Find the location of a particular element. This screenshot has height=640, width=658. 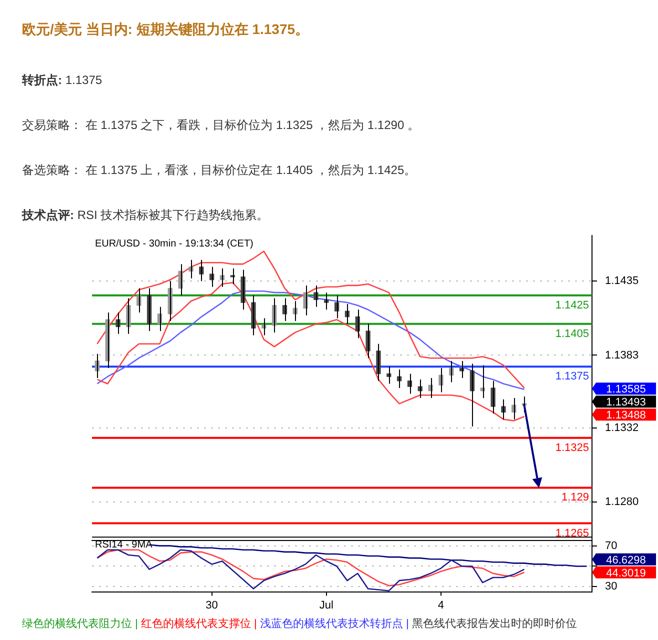

text: 黑色线代表报告发出时的即时价位 is located at coordinates (494, 624).